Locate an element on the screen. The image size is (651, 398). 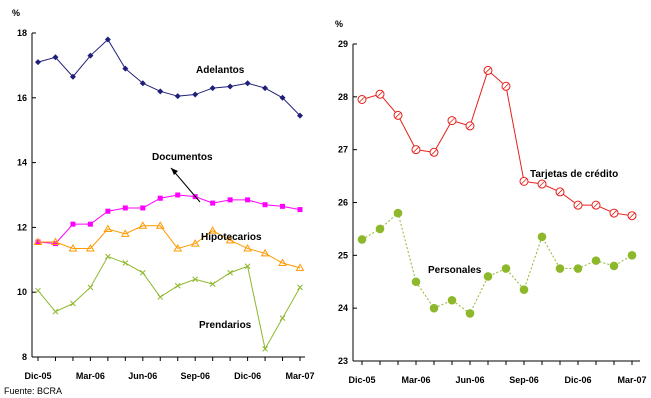
series-line-hipotecarios is located at coordinates (169, 247).